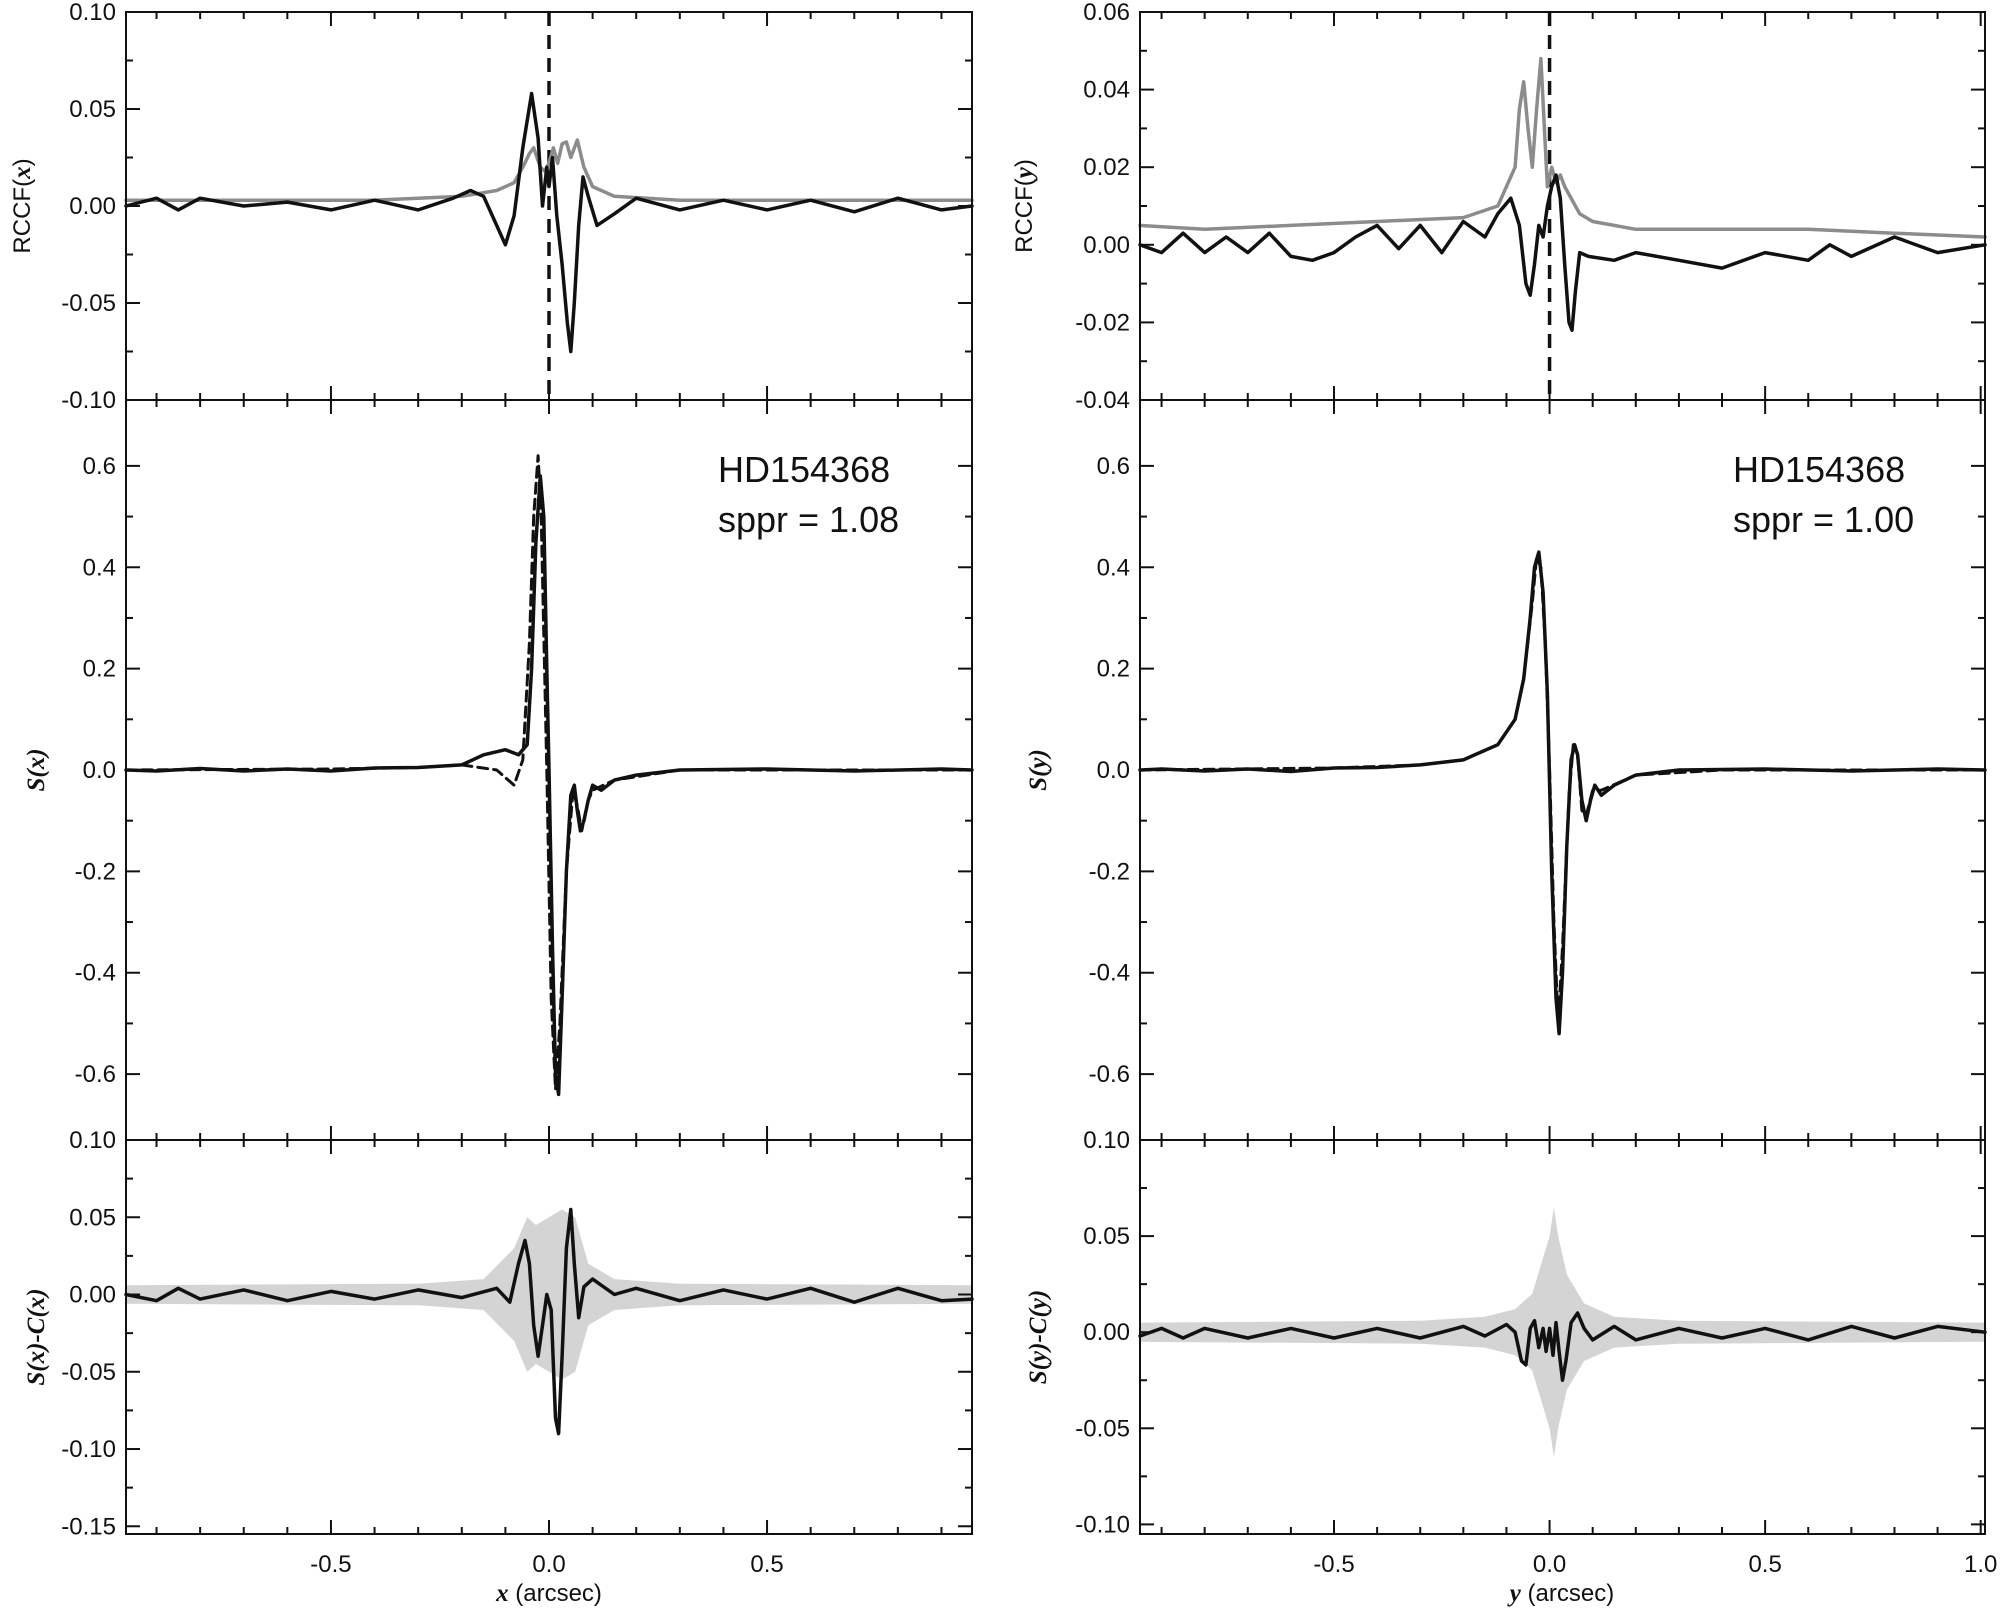 The image size is (2005, 1616). I want to click on y-axis-label: RCCF(y), so click(1024, 206).